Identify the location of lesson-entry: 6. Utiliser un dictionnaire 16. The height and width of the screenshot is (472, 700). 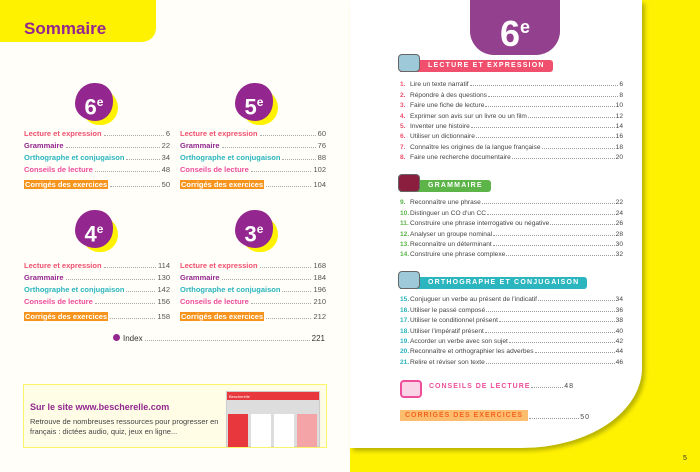
(511, 135).